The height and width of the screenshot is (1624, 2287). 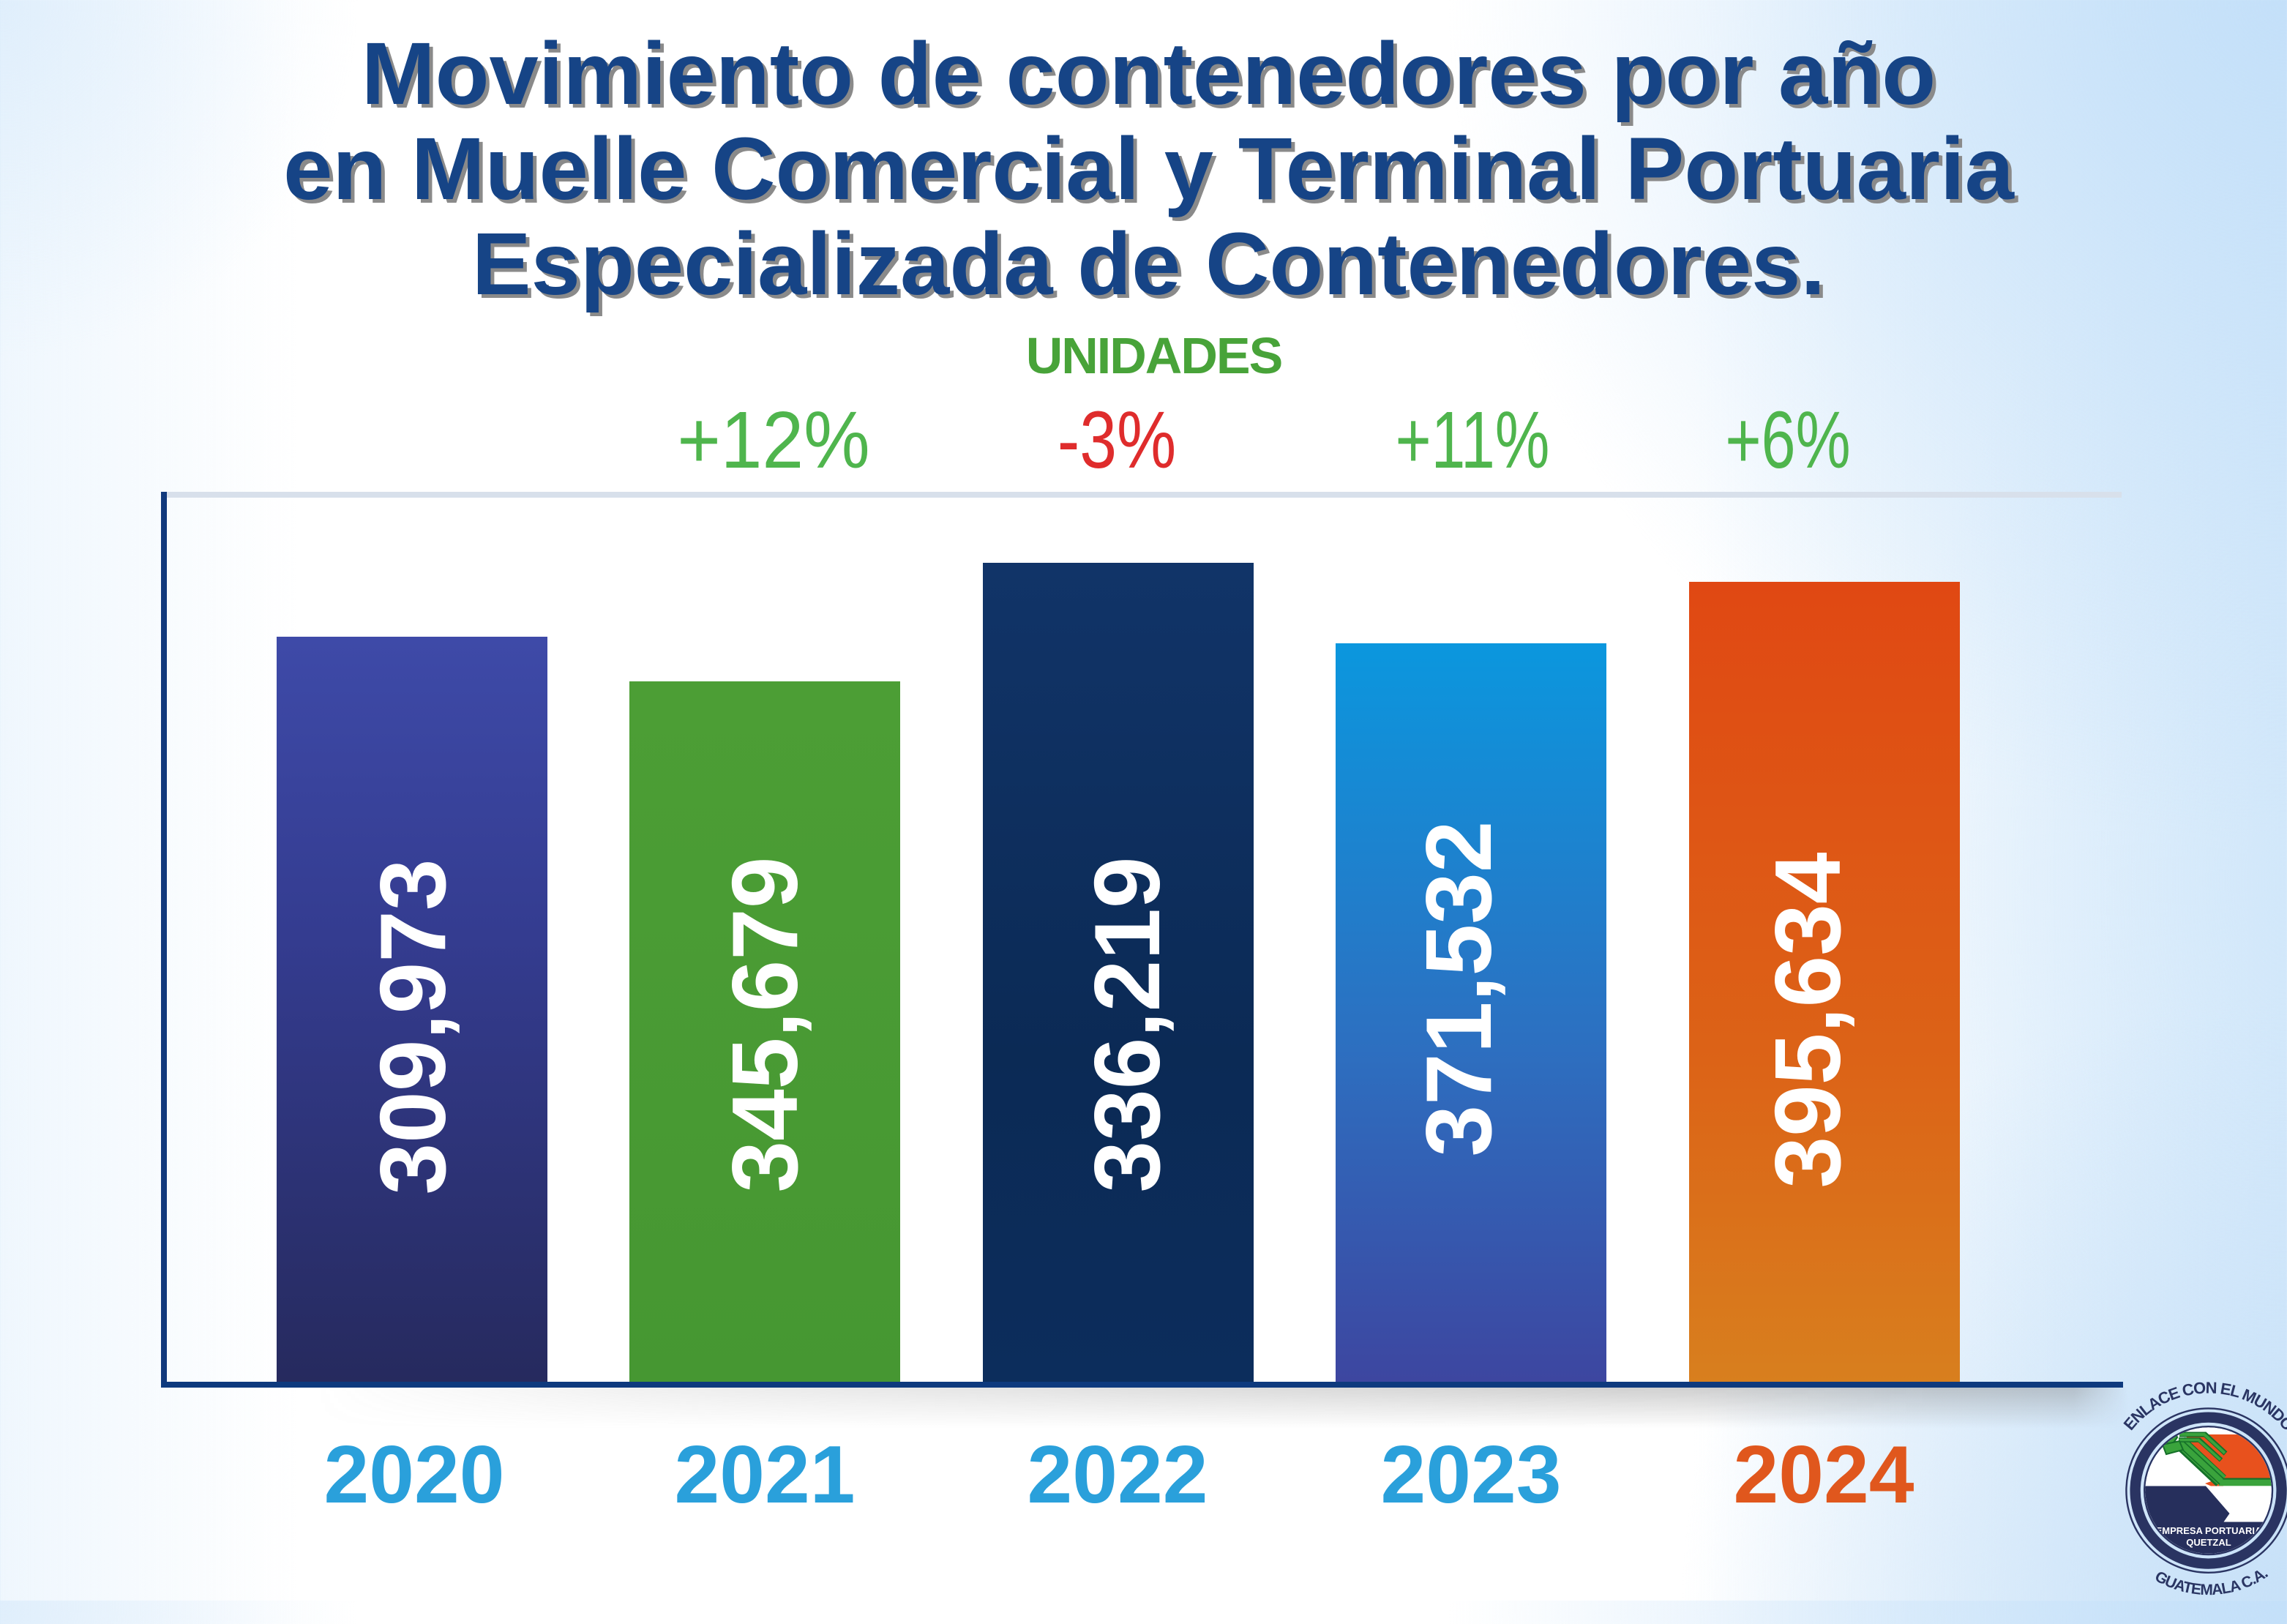 What do you see at coordinates (2208, 1543) in the screenshot?
I see `svg-text: QUETZAL` at bounding box center [2208, 1543].